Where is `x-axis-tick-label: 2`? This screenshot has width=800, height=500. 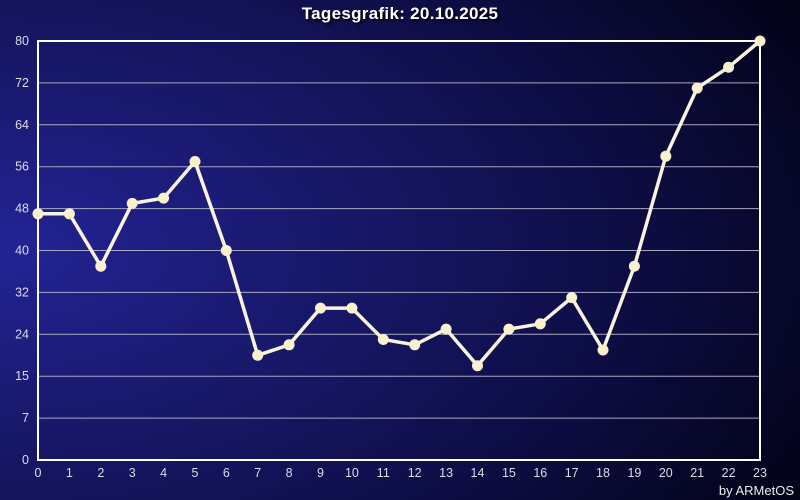
x-axis-tick-label: 2 is located at coordinates (100, 473).